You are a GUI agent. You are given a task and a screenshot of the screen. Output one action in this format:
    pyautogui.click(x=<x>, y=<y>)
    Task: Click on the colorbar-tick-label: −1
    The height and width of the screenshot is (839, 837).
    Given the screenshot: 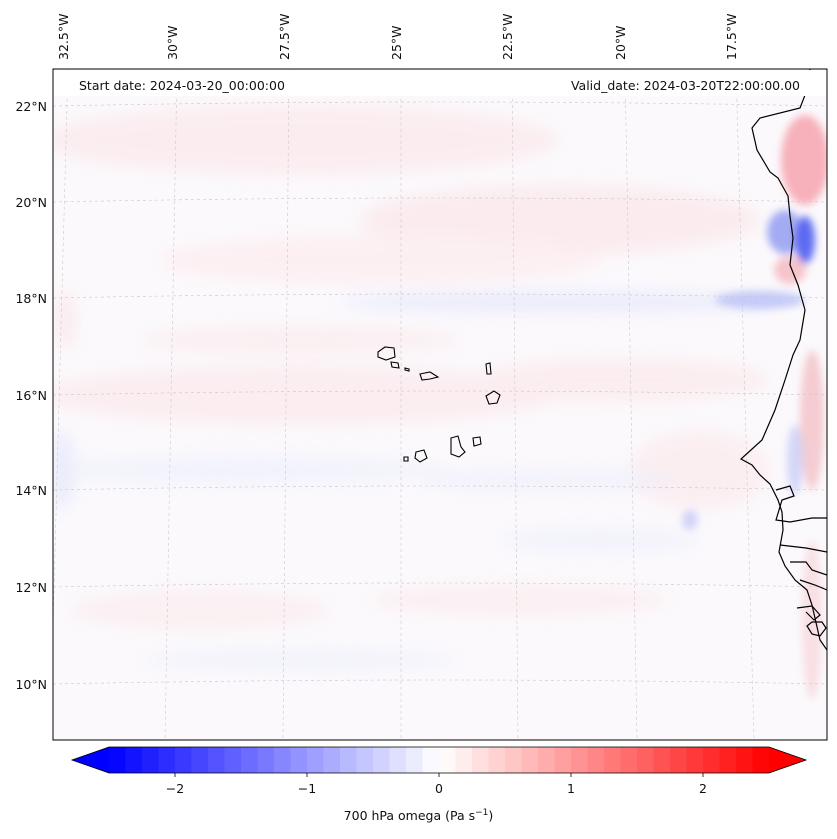 What is the action you would take?
    pyautogui.click(x=307, y=788)
    